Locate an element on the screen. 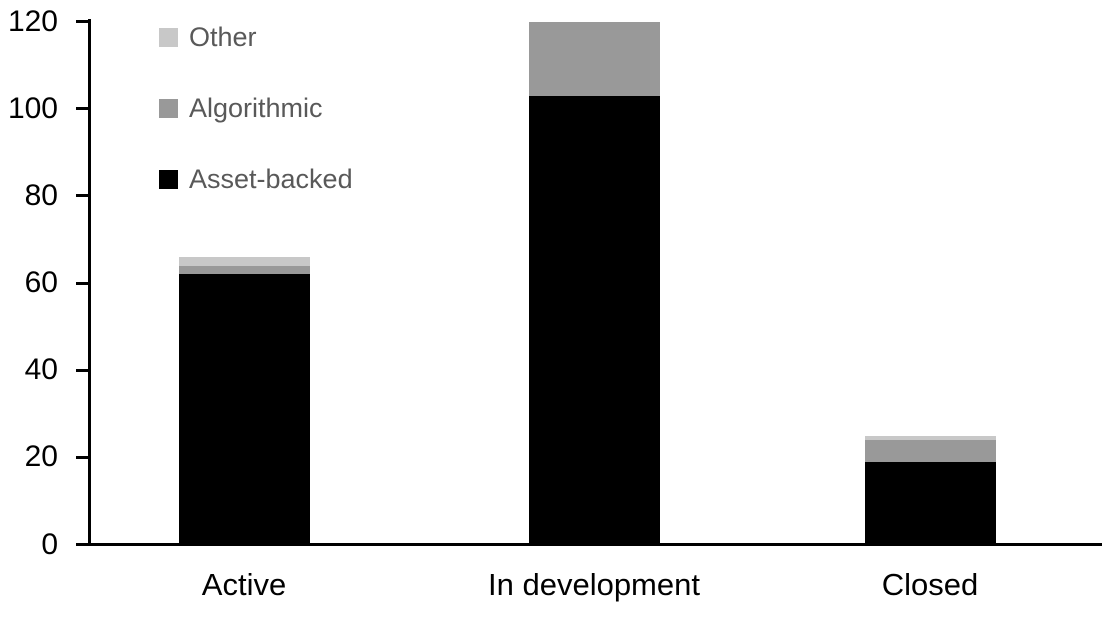 The image size is (1102, 618). legend: Other Algorithmic Asset-backed is located at coordinates (256, 108).